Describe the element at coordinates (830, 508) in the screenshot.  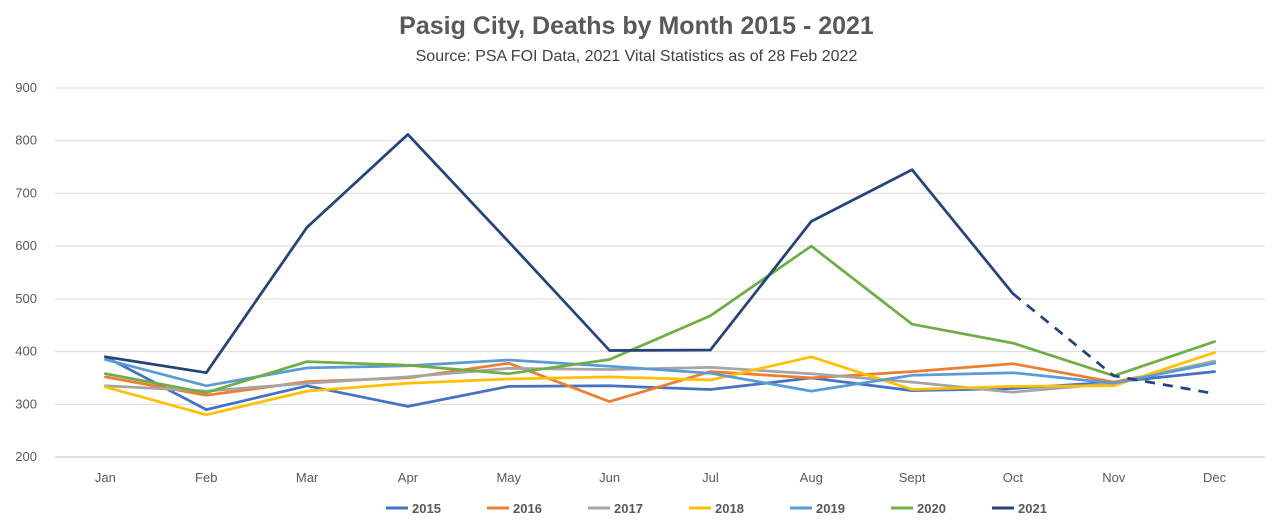
I see `legend-label-2019: 2019` at that location.